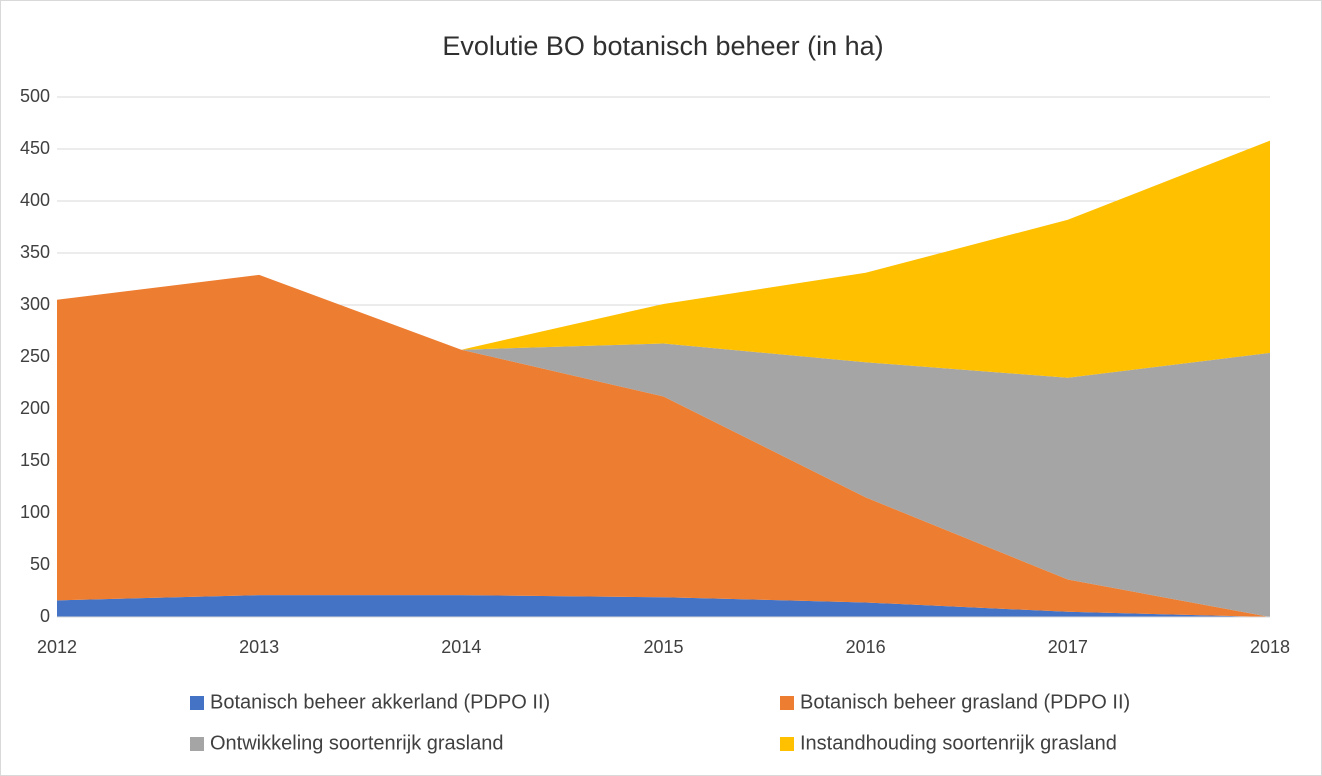 This screenshot has height=776, width=1322. Describe the element at coordinates (35, 252) in the screenshot. I see `y-tick-label: 350` at that location.